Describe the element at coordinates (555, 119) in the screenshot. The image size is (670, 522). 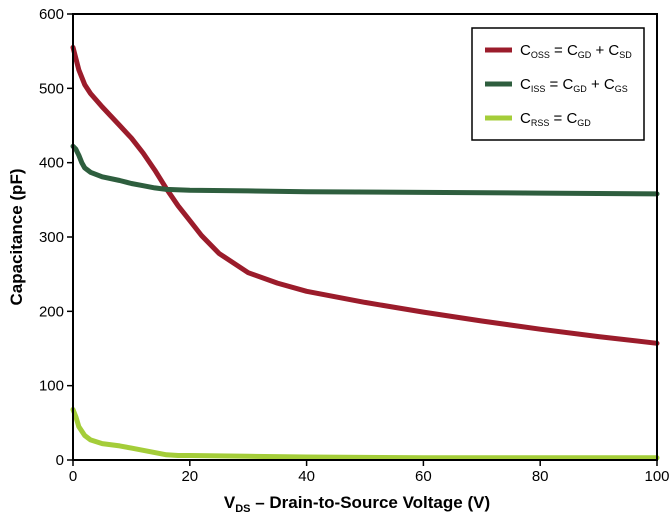
I see `legend-entry-3: CRSS = CGD` at that location.